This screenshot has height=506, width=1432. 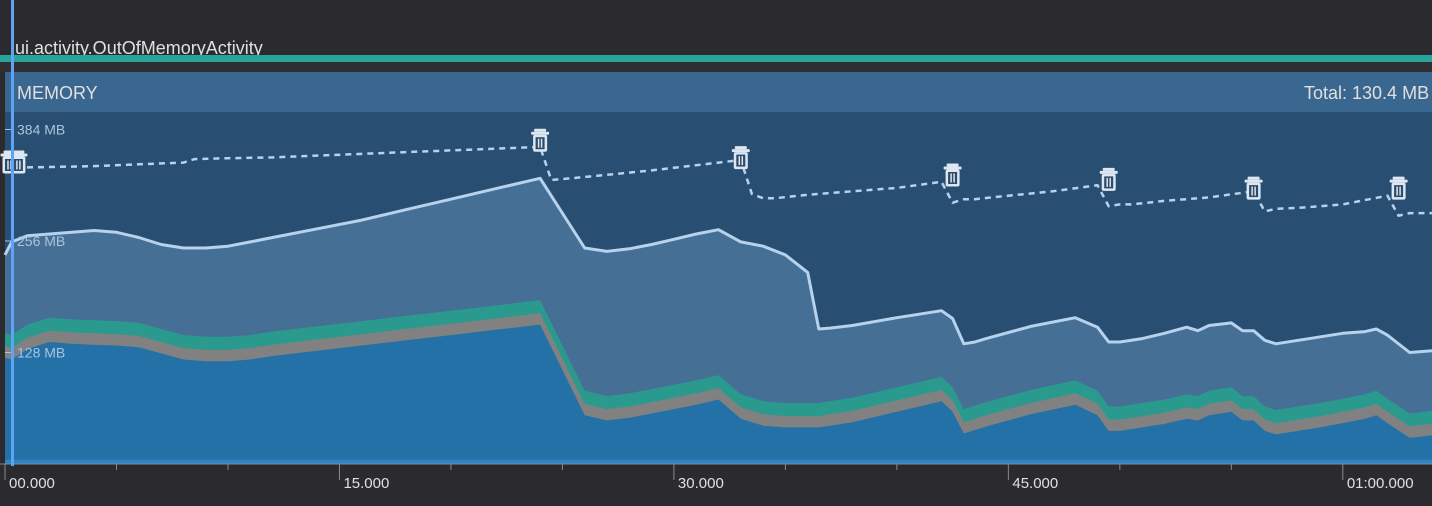 What do you see at coordinates (1380, 483) in the screenshot?
I see `x-tick-label: 01:00.000` at bounding box center [1380, 483].